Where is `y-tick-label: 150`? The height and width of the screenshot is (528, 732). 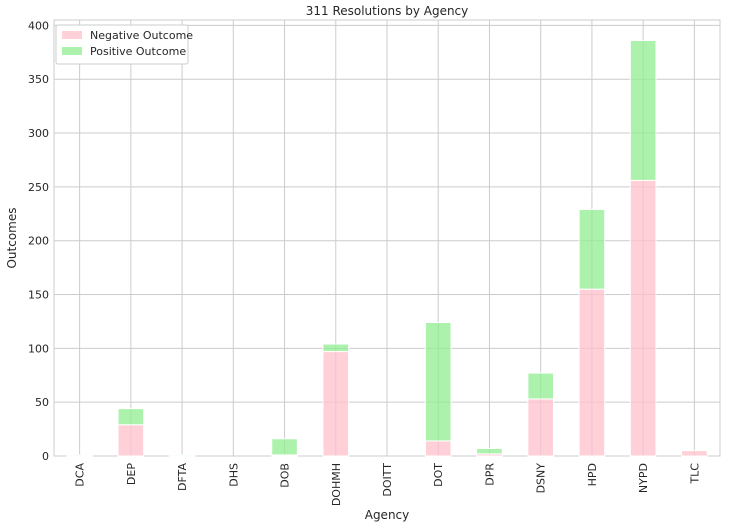
y-tick-label: 150 is located at coordinates (38, 295).